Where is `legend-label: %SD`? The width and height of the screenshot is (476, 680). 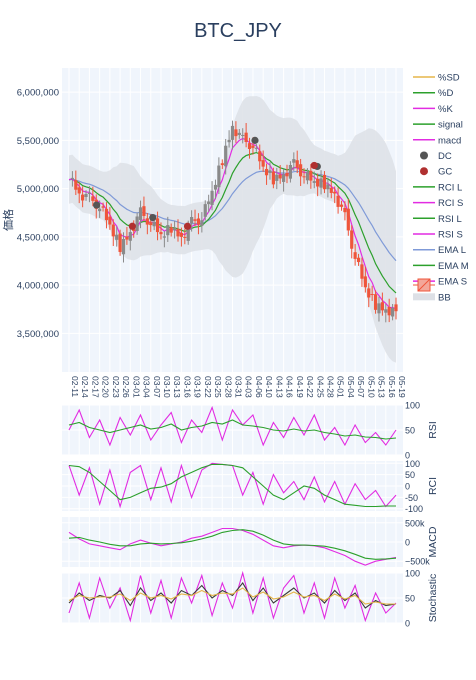 legend-label: %SD is located at coordinates (449, 78).